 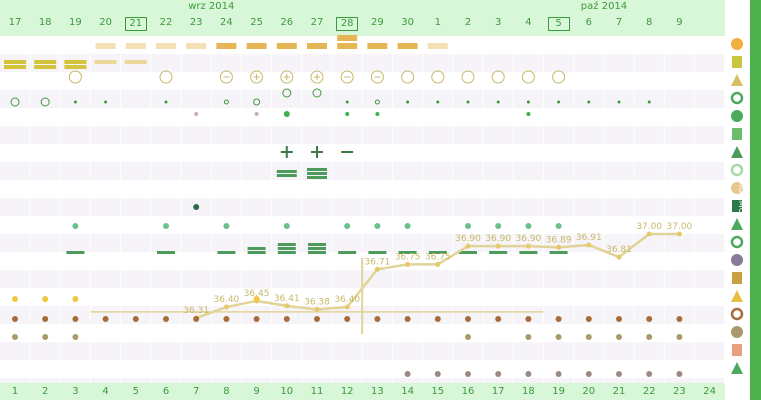 What do you see at coordinates (737, 314) in the screenshot?
I see `ring-icon` at bounding box center [737, 314].